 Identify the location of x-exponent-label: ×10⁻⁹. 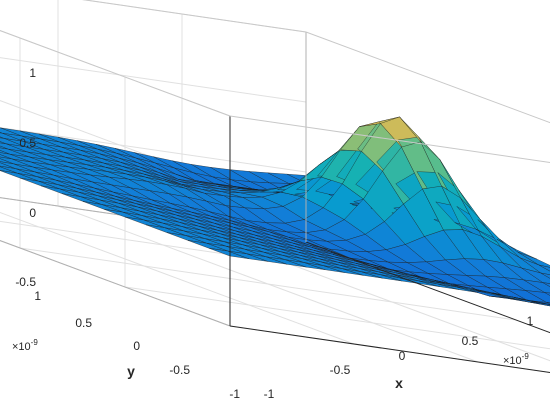
(516, 359).